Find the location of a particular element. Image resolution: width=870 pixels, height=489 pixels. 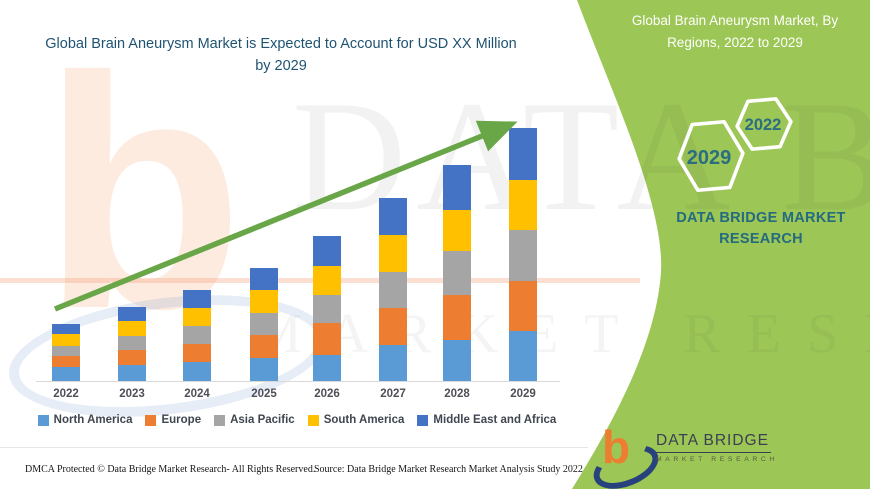

legend-item-south-america: South America is located at coordinates (356, 420).